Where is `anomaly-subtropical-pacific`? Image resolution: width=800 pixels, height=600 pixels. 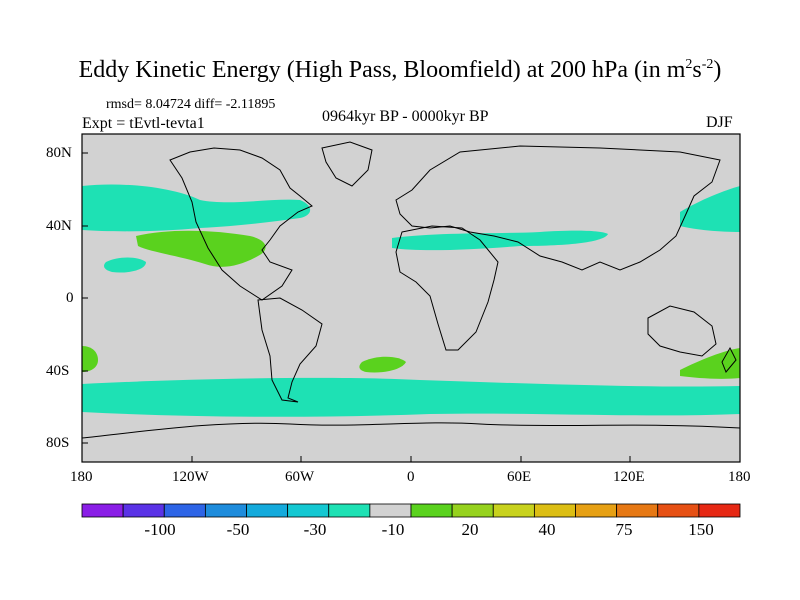 anomaly-subtropical-pacific is located at coordinates (201, 248).